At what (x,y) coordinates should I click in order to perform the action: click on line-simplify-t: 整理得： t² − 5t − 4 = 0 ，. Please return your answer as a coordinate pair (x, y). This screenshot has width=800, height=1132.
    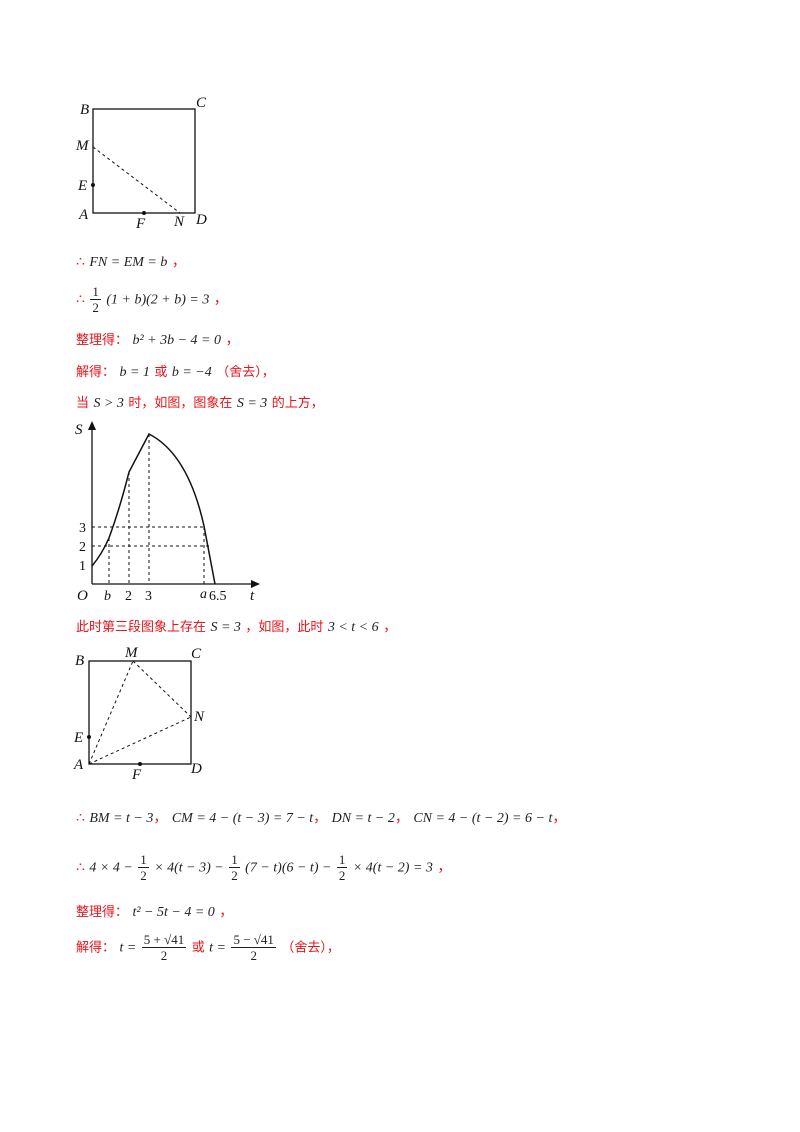
    Looking at the image, I should click on (154, 912).